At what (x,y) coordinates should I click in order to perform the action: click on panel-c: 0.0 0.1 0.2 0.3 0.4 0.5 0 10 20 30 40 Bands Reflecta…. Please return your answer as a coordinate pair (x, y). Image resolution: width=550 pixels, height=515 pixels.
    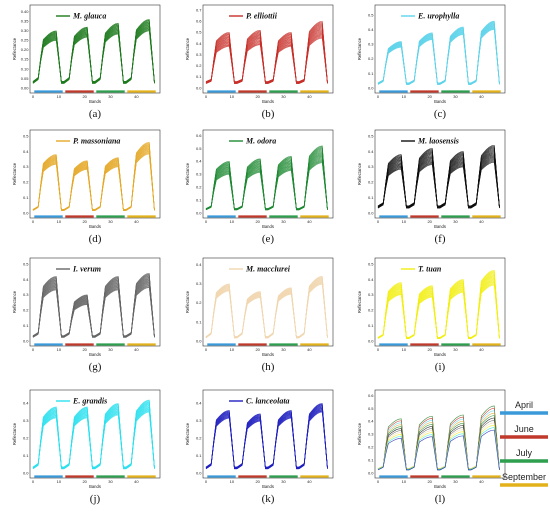
    Looking at the image, I should click on (431, 62).